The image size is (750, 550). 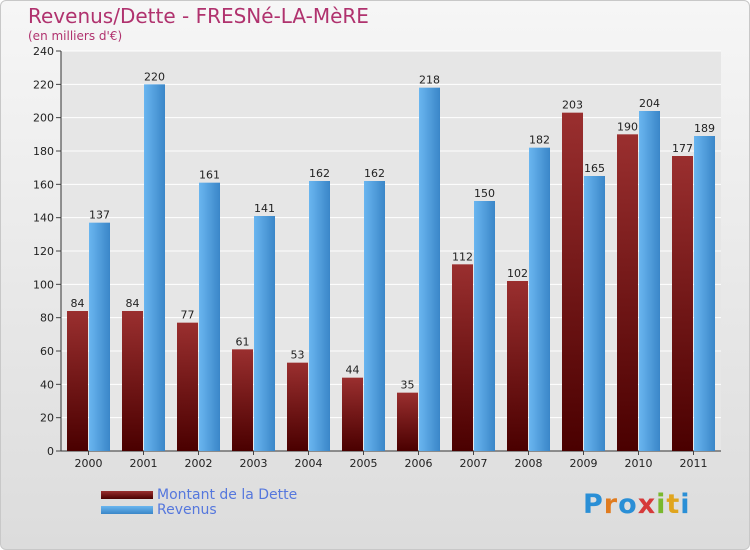 What do you see at coordinates (47, 418) in the screenshot?
I see `y-tick-label: 20` at bounding box center [47, 418].